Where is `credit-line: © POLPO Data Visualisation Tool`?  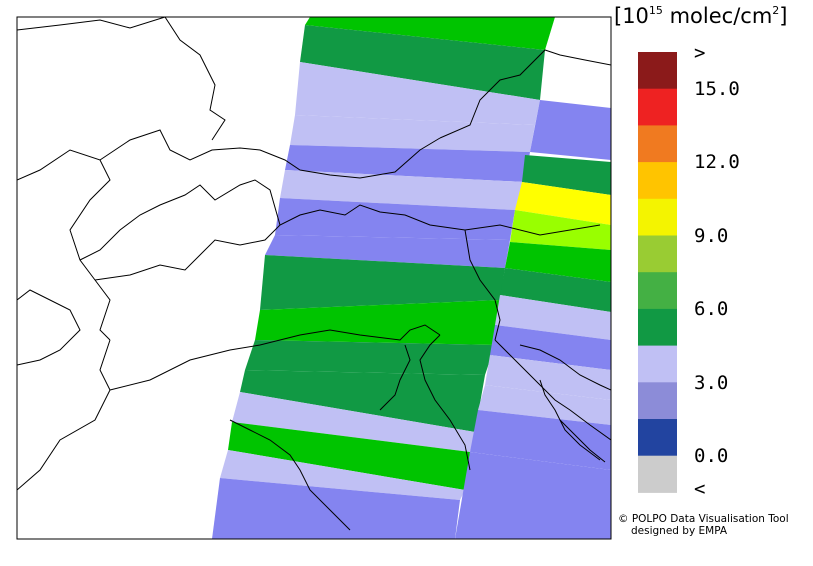
credit-line: © POLPO Data Visualisation Tool is located at coordinates (703, 519).